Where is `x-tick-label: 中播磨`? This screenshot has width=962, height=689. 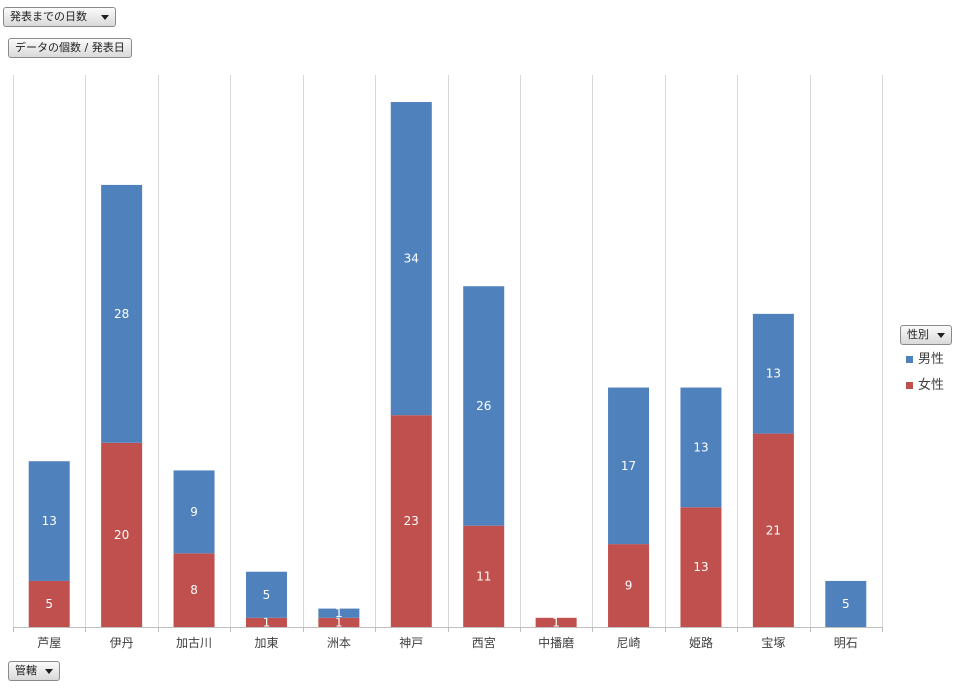
x-tick-label: 中播磨 is located at coordinates (556, 642).